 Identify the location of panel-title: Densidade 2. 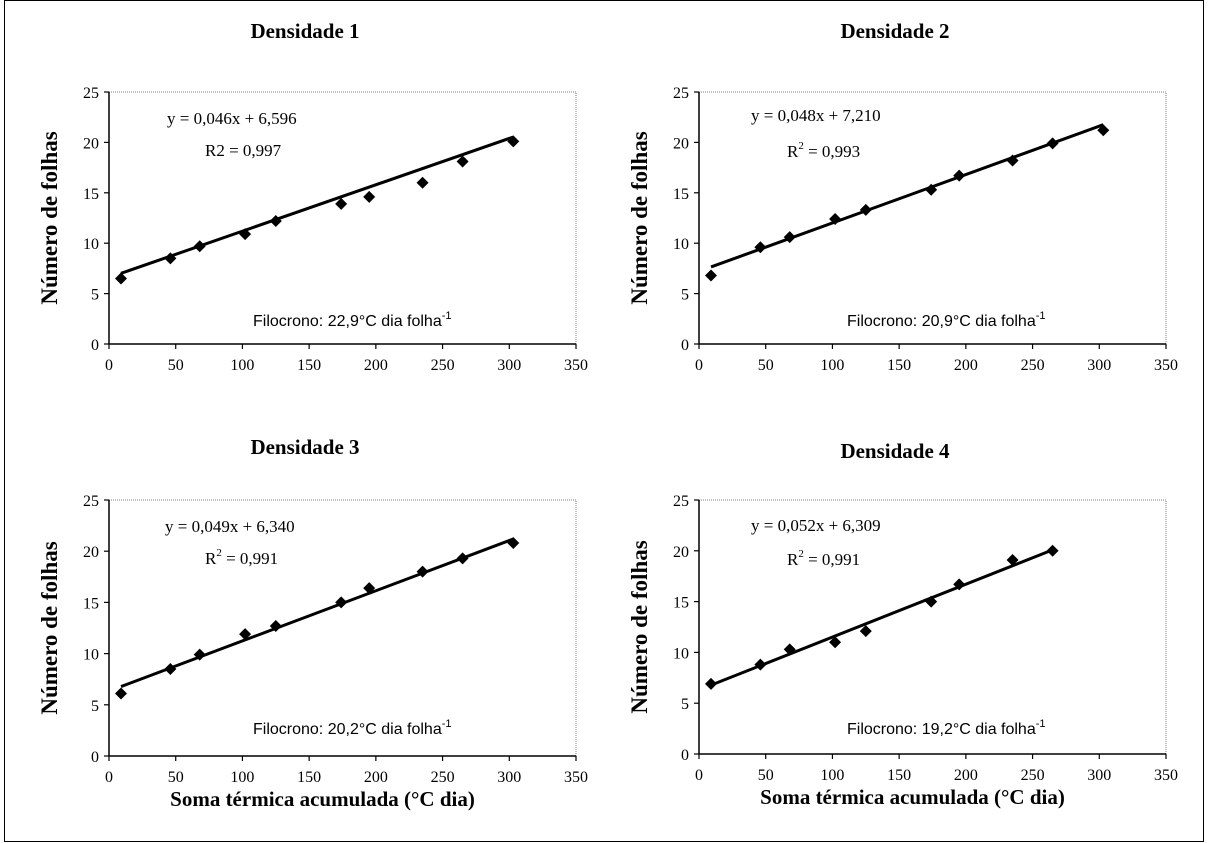
(895, 31).